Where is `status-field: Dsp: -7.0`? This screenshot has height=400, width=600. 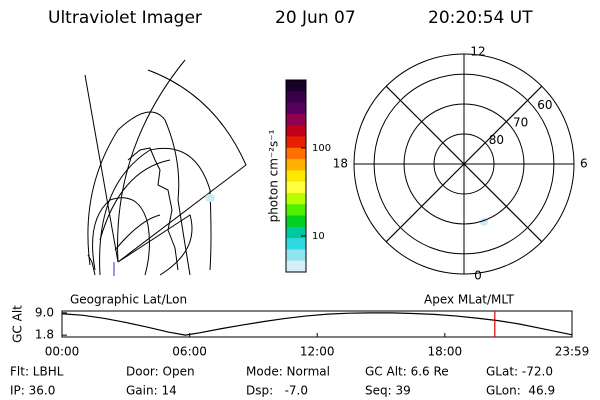 status-field: Dsp: -7.0 is located at coordinates (277, 391).